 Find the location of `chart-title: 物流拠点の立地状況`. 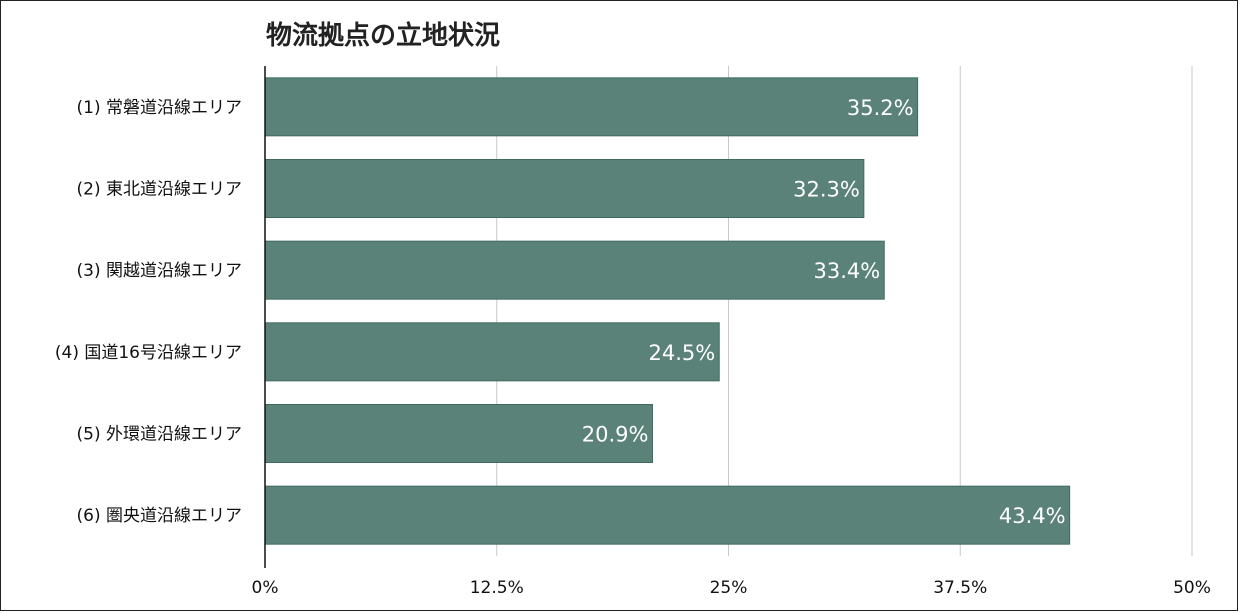

chart-title: 物流拠点の立地状況 is located at coordinates (383, 36).